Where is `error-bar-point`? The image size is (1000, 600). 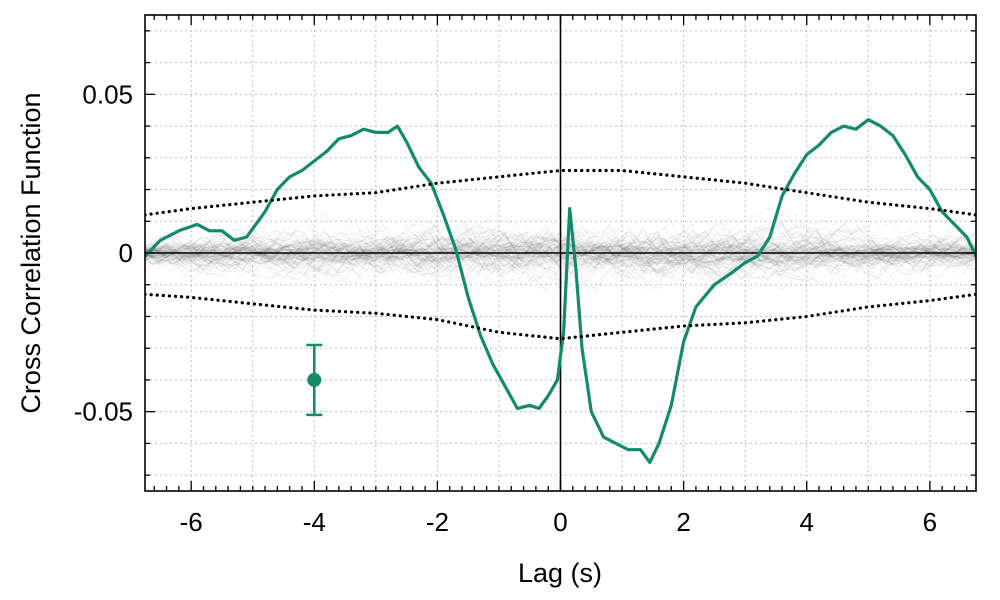 error-bar-point is located at coordinates (314, 379).